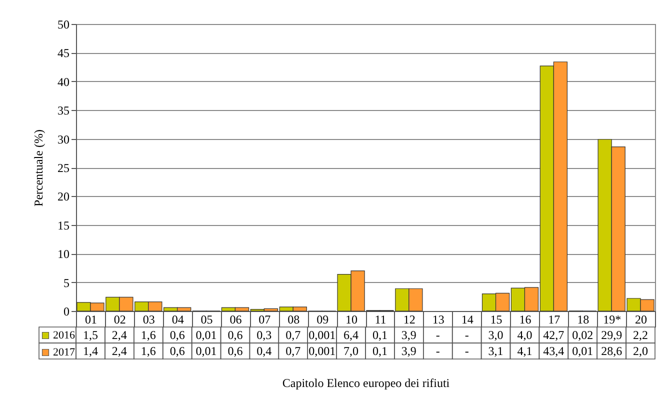 Image resolution: width=667 pixels, height=409 pixels. Describe the element at coordinates (641, 319) in the screenshot. I see `x-tick-label: 20` at that location.